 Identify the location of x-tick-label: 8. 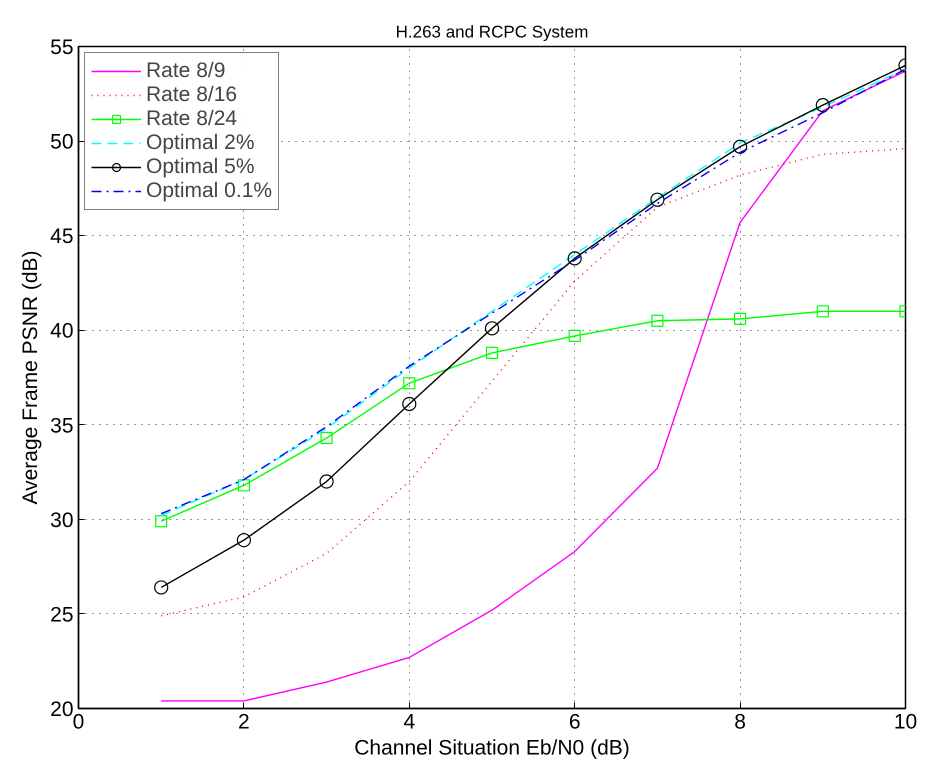
(740, 722).